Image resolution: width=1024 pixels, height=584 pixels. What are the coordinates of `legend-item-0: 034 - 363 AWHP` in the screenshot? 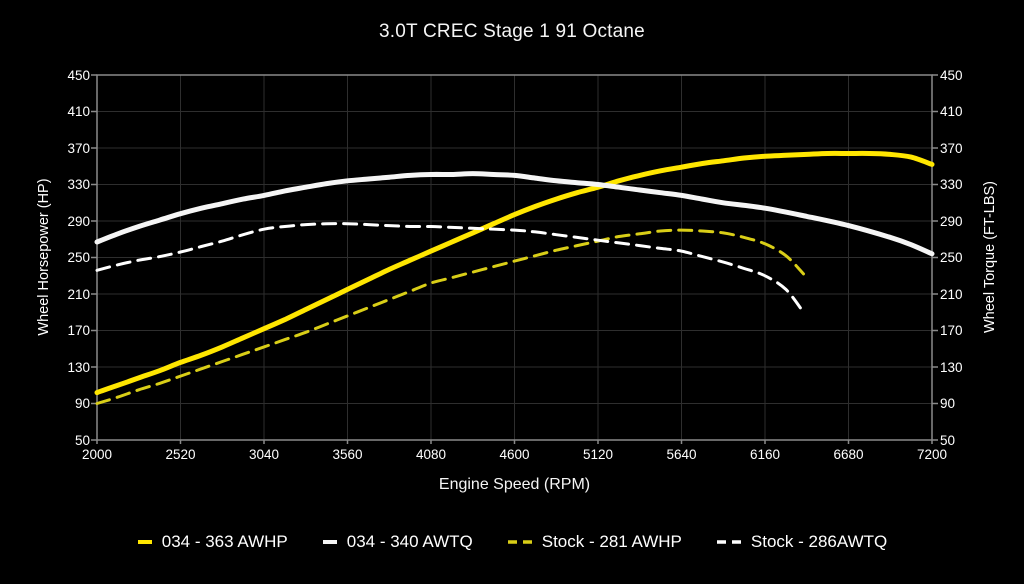 It's located at (212, 542).